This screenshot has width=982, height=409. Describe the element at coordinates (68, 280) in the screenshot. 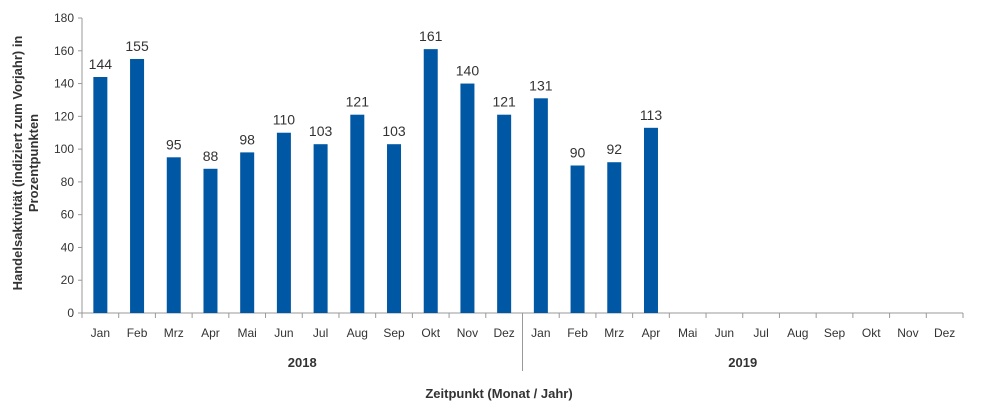

I see `y-tick-label: 20` at that location.